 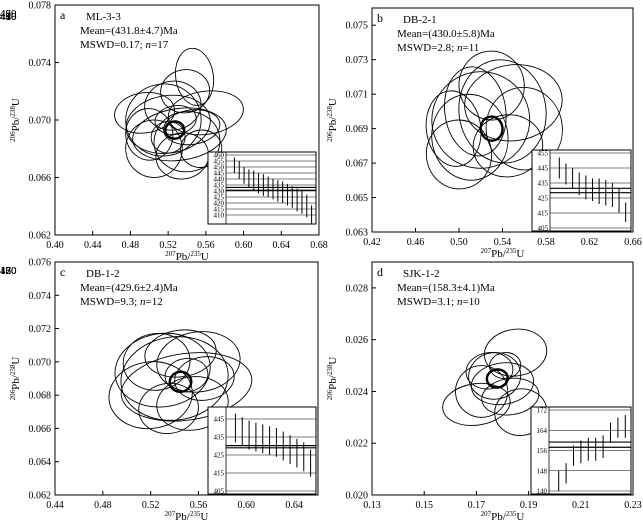 I want to click on x-tick-label: 0.56, so click(x=199, y=505).